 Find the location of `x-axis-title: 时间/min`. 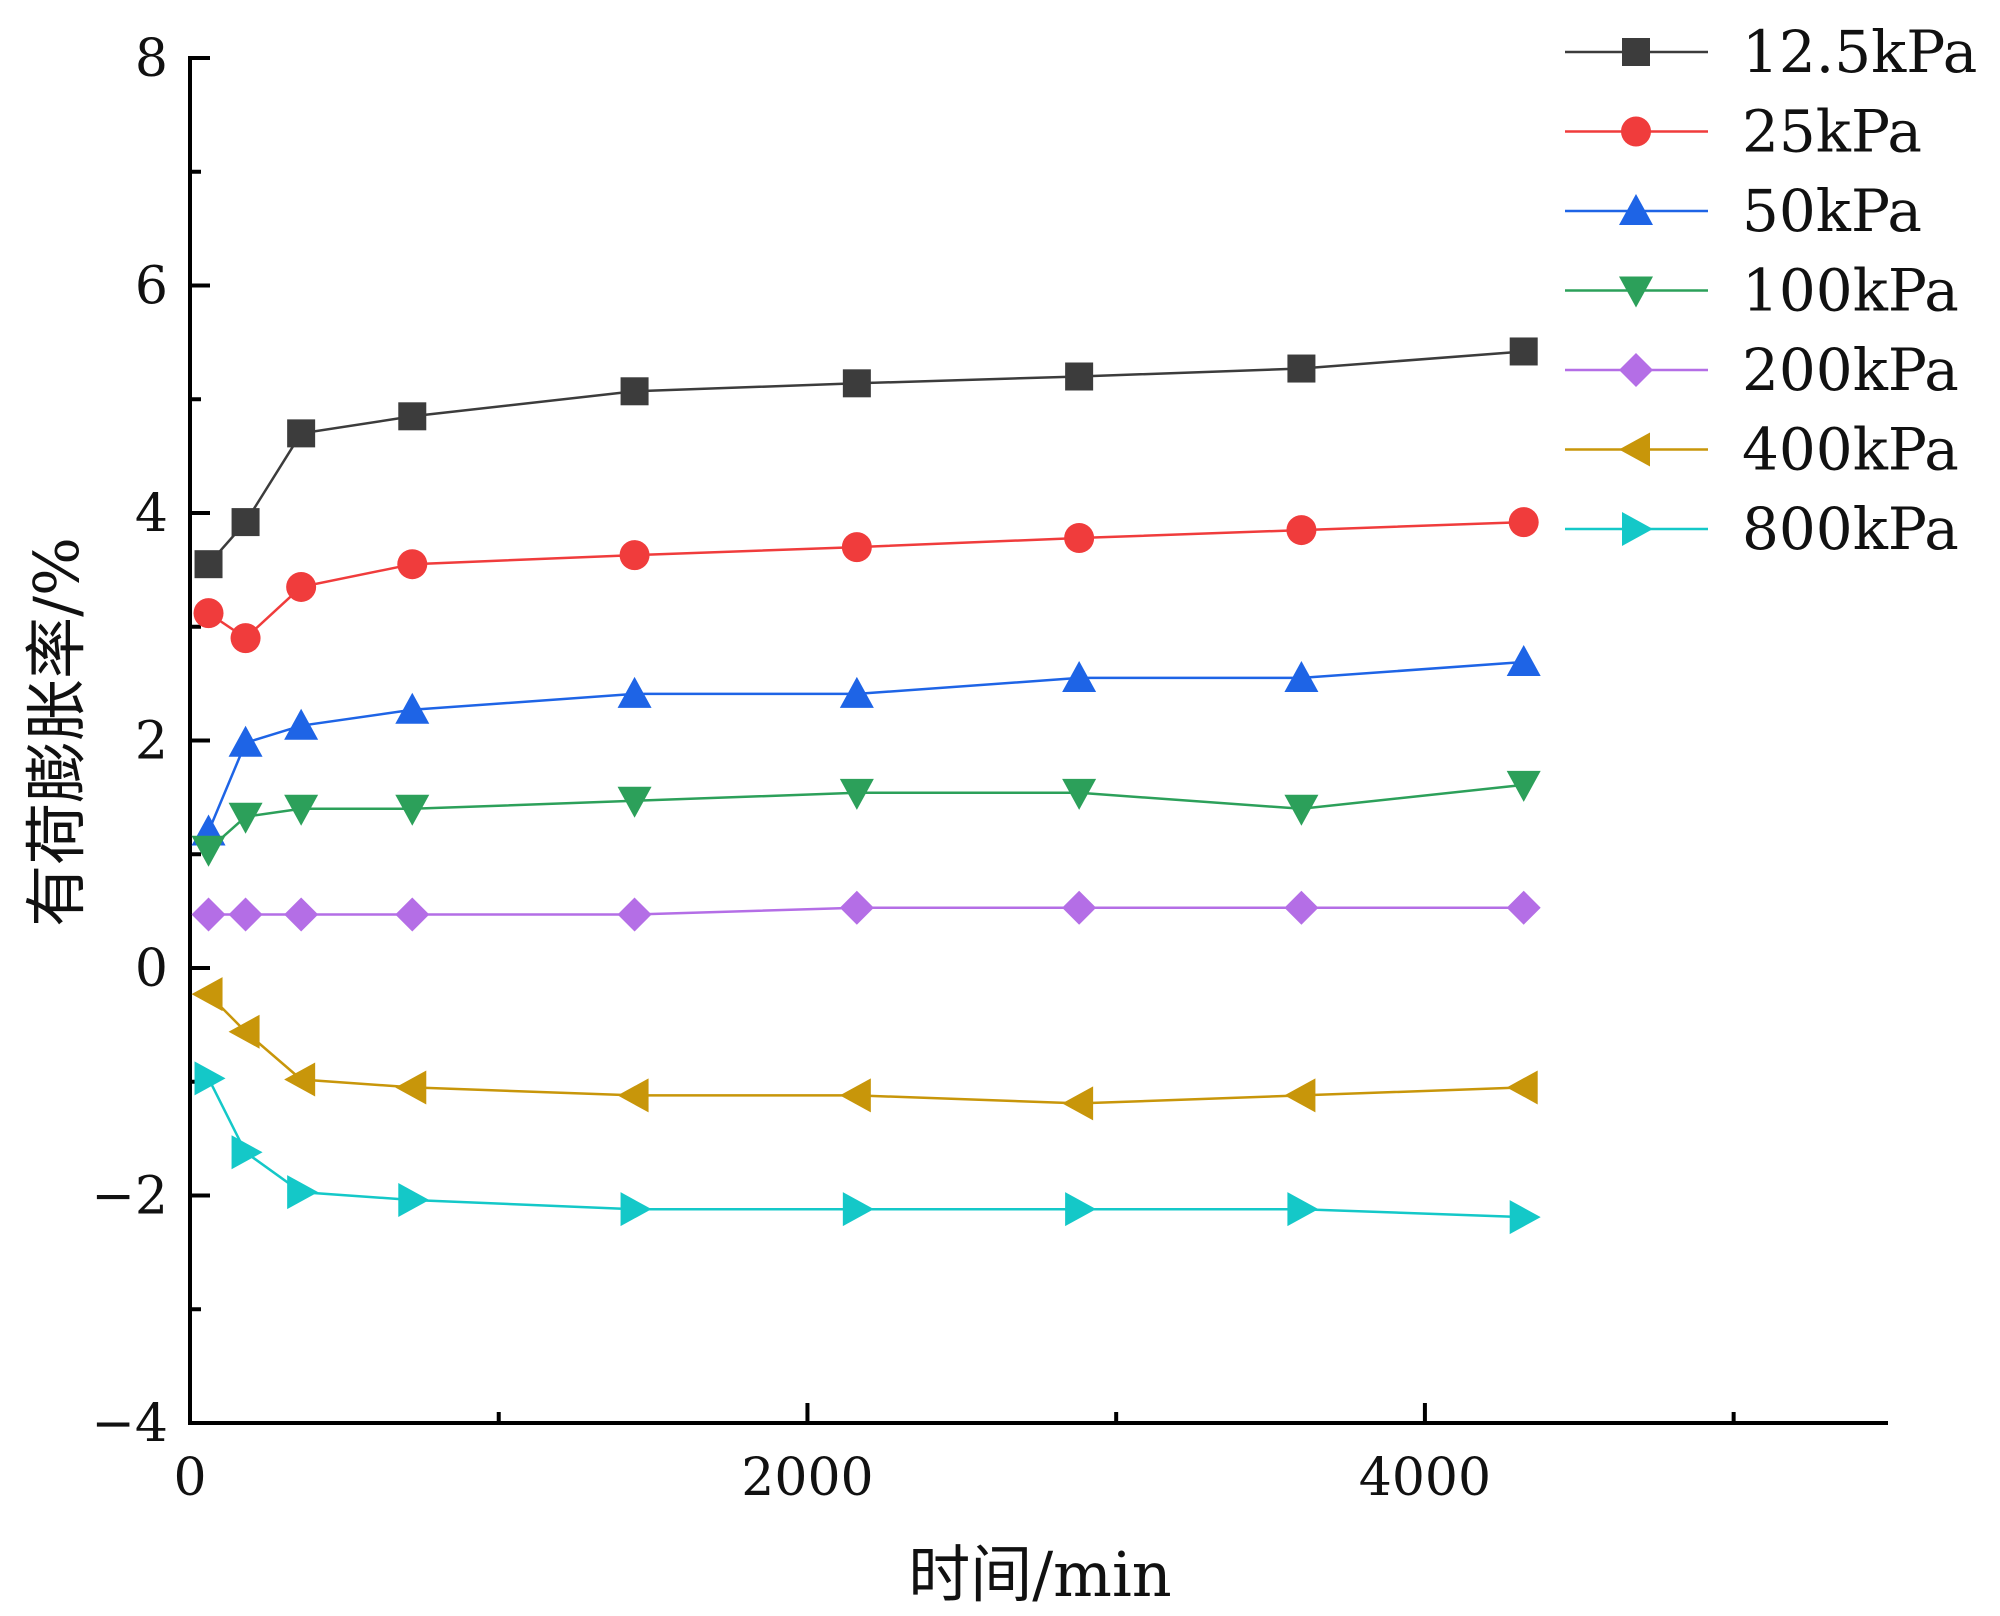

x-axis-title: 时间/min is located at coordinates (1039, 1574).